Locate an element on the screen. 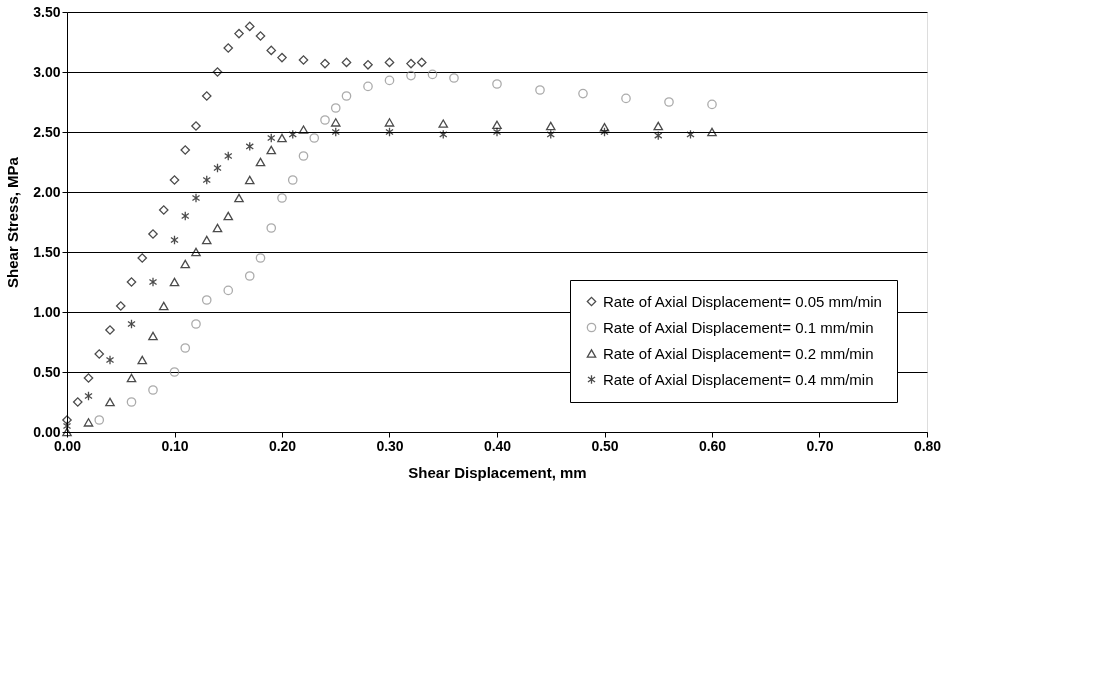 The image size is (1102, 700). y-axis-title: Shear Stress, MPa is located at coordinates (13, 222).